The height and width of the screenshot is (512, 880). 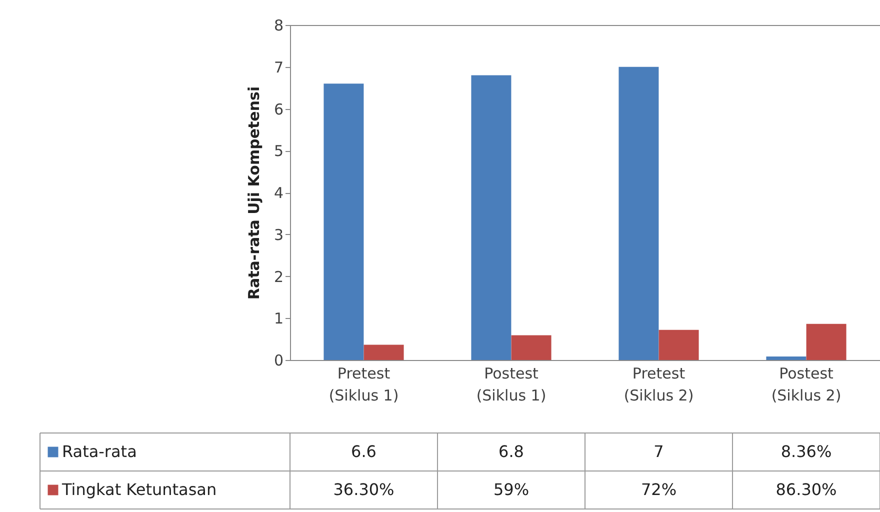 I want to click on legend-label: Rata-rata, so click(x=99, y=451).